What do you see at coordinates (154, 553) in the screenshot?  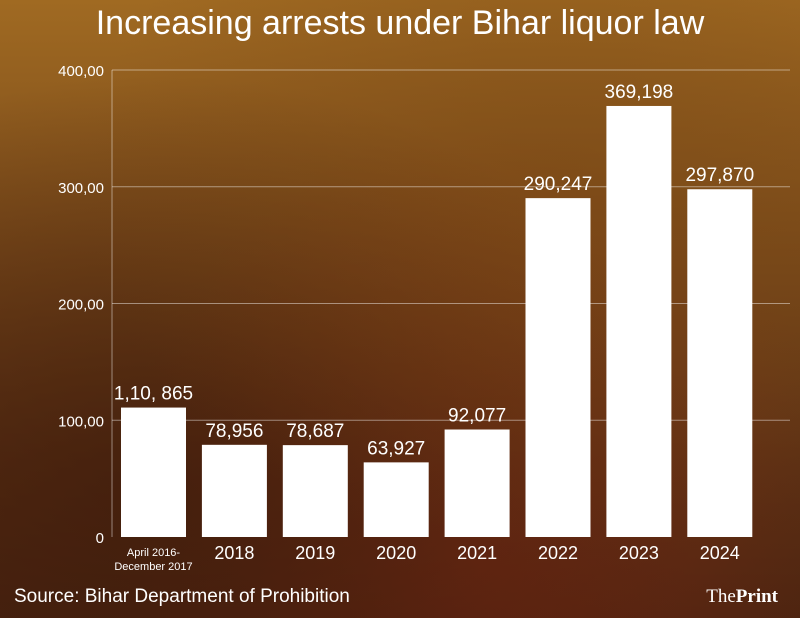 I see `x-tick-label: April 2016-` at bounding box center [154, 553].